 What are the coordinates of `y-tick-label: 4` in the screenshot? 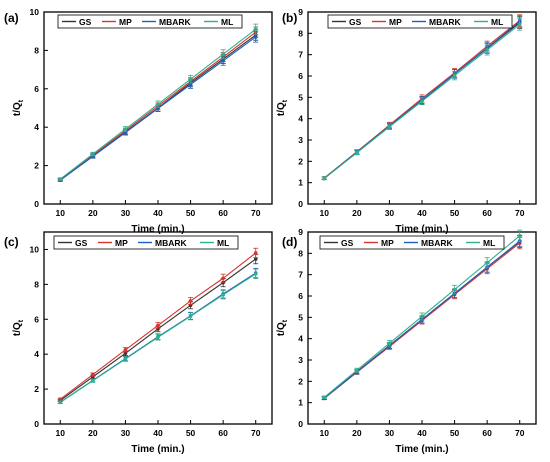 It's located at (36, 127).